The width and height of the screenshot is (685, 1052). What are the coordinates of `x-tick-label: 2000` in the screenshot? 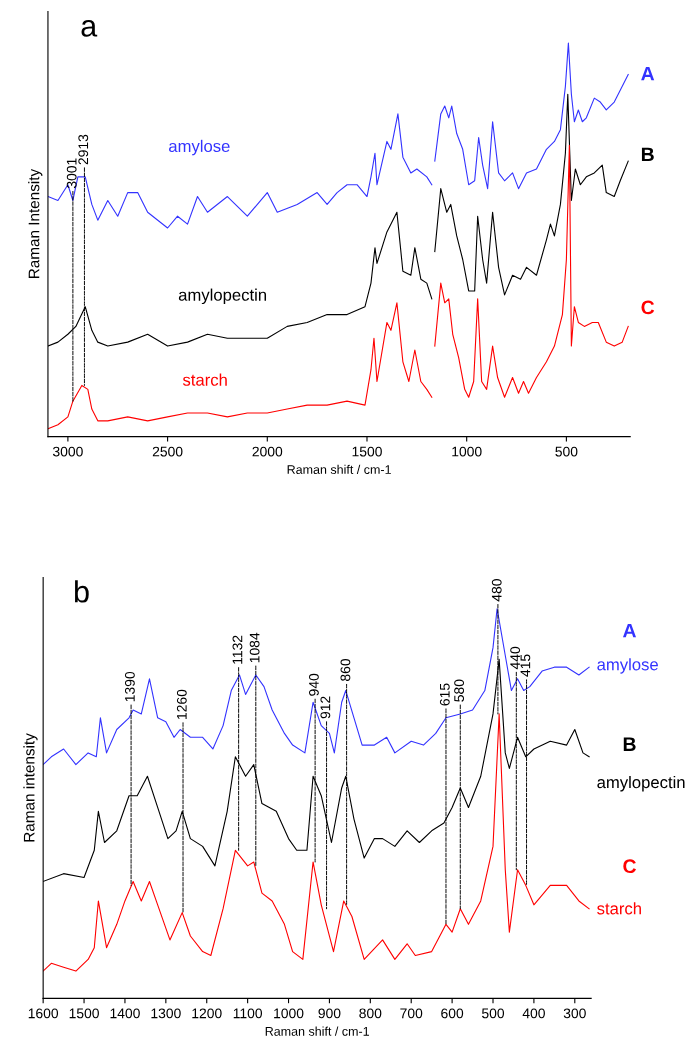 It's located at (267, 451).